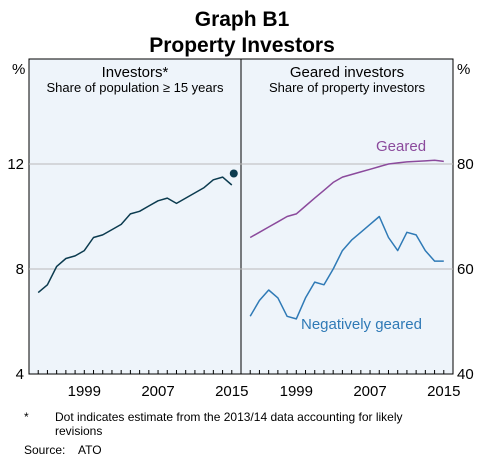 Image resolution: width=484 pixels, height=470 pixels. I want to click on footnote-marker: *, so click(26, 417).